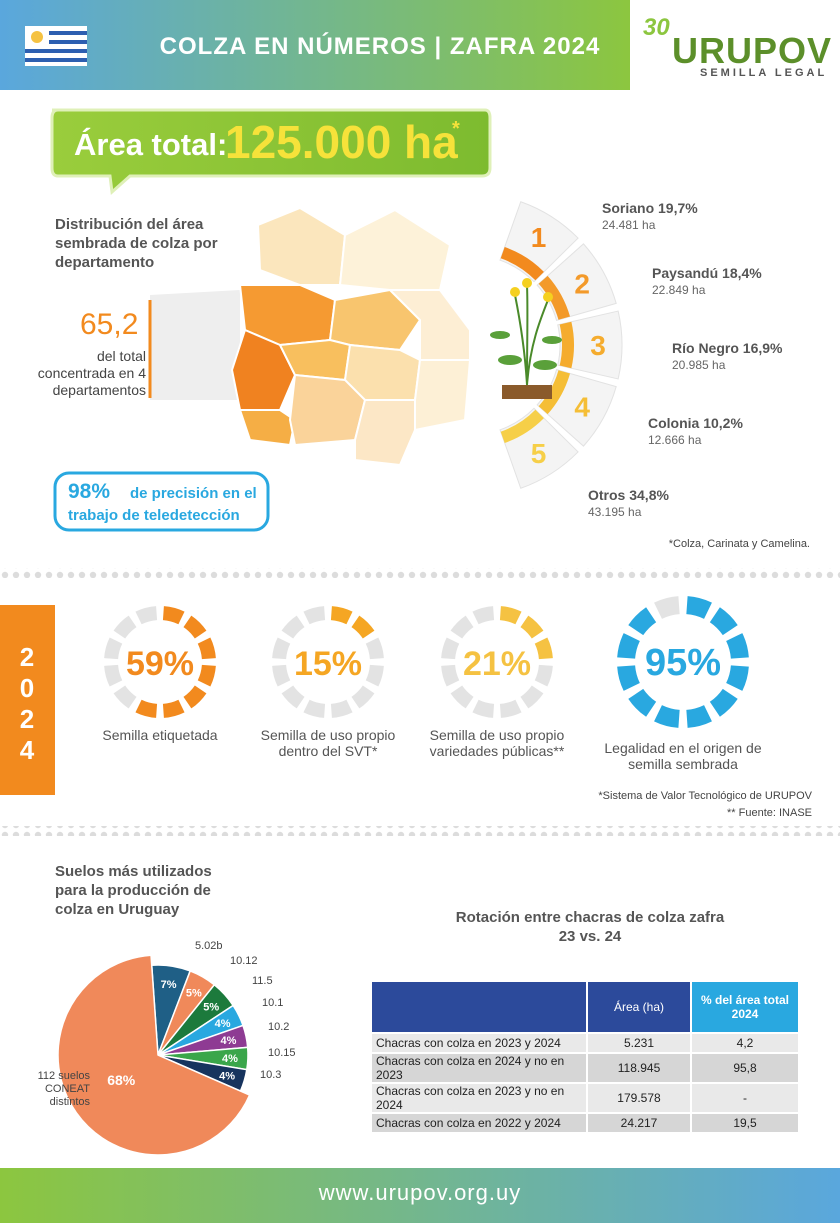 The width and height of the screenshot is (840, 1223). Describe the element at coordinates (539, 453) in the screenshot. I see `rank-number: 5` at that location.